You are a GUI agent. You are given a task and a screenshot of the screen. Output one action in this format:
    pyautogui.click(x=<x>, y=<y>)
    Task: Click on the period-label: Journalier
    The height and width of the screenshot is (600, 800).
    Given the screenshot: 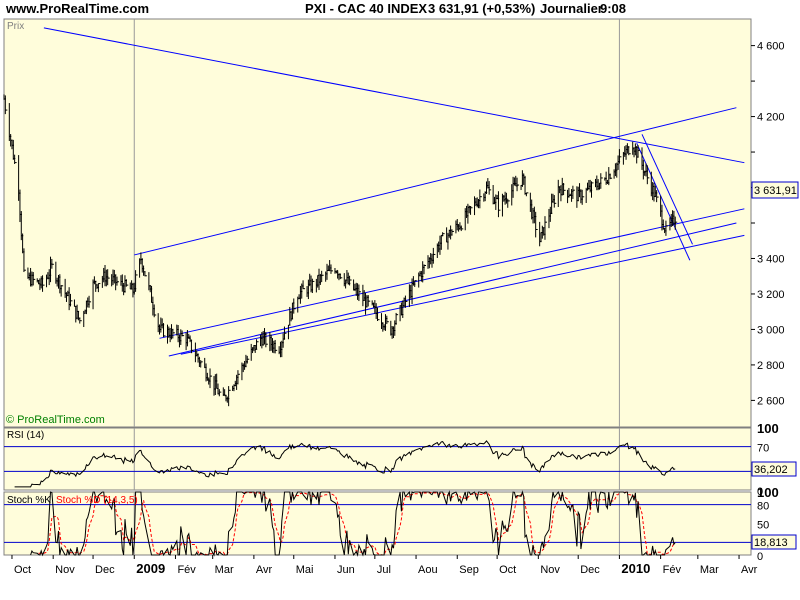 What is the action you would take?
    pyautogui.click(x=571, y=8)
    